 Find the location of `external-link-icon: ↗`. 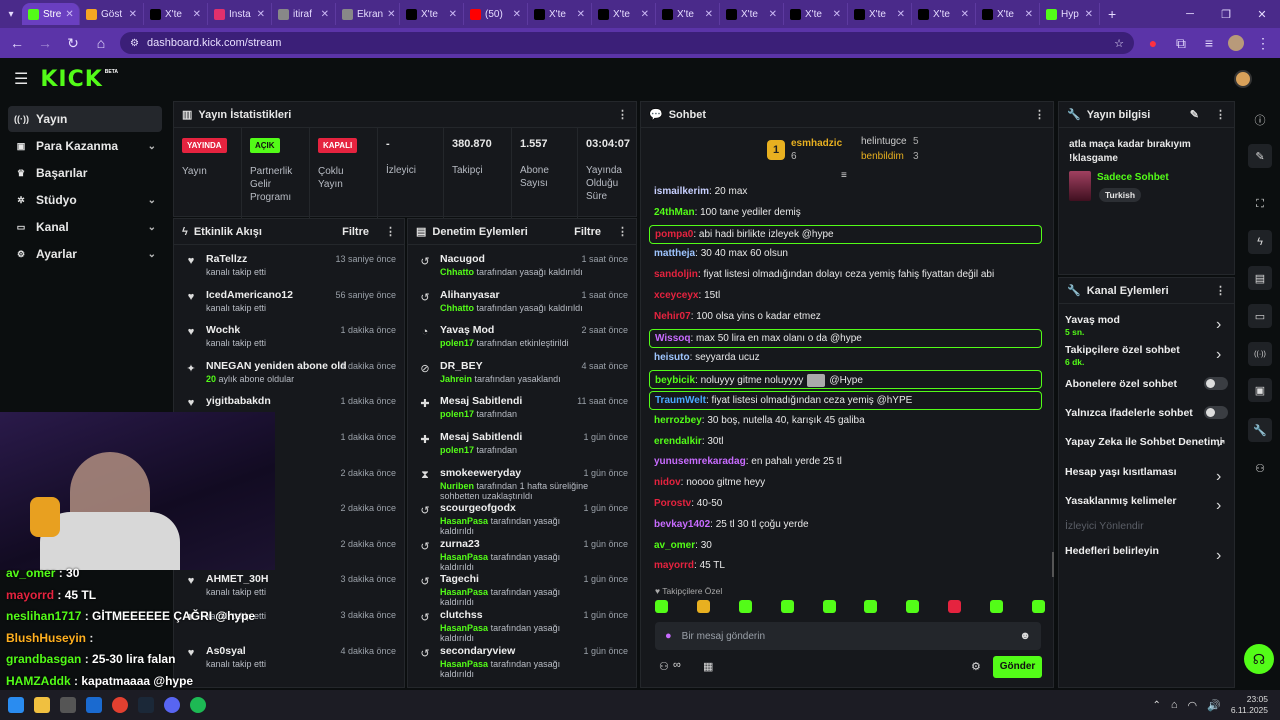

external-link-icon: ↗ is located at coordinates (1221, 443).